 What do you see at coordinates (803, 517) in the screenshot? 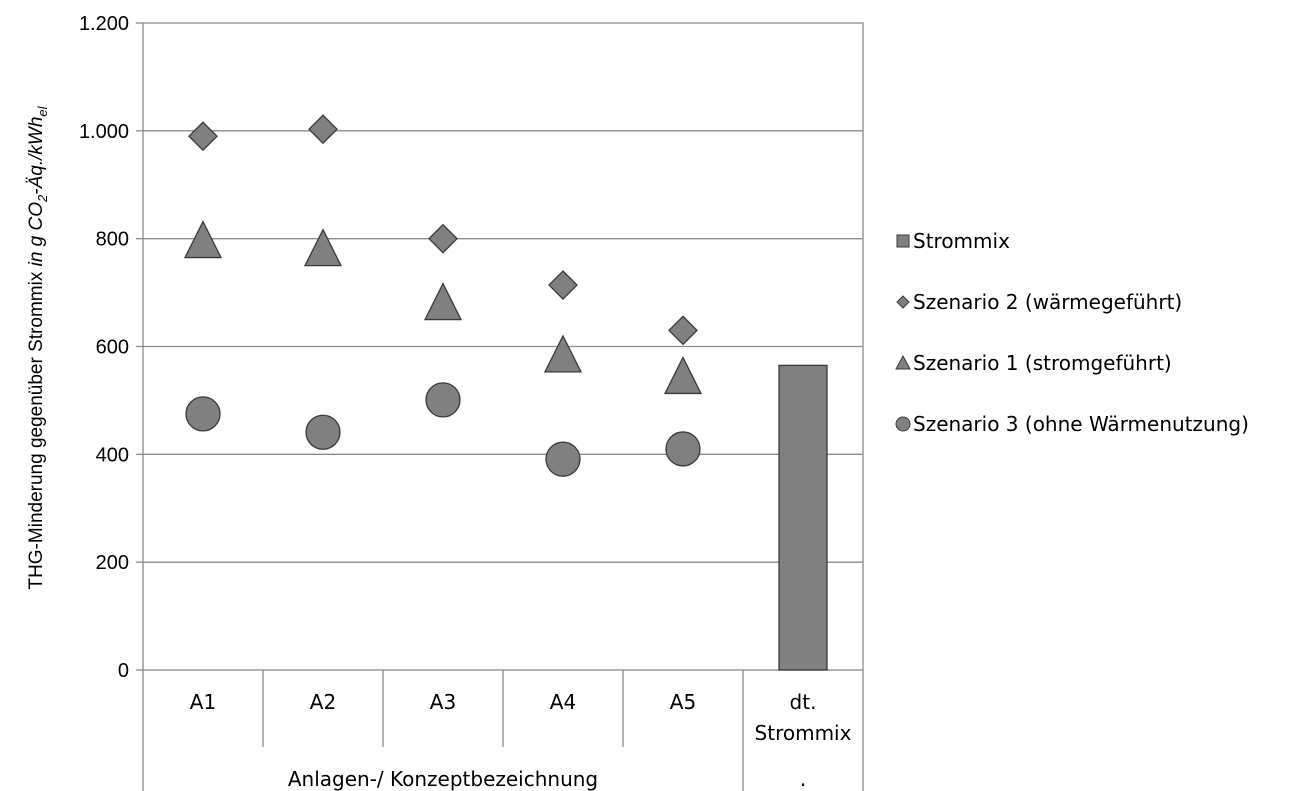
I see `bar-strommix` at bounding box center [803, 517].